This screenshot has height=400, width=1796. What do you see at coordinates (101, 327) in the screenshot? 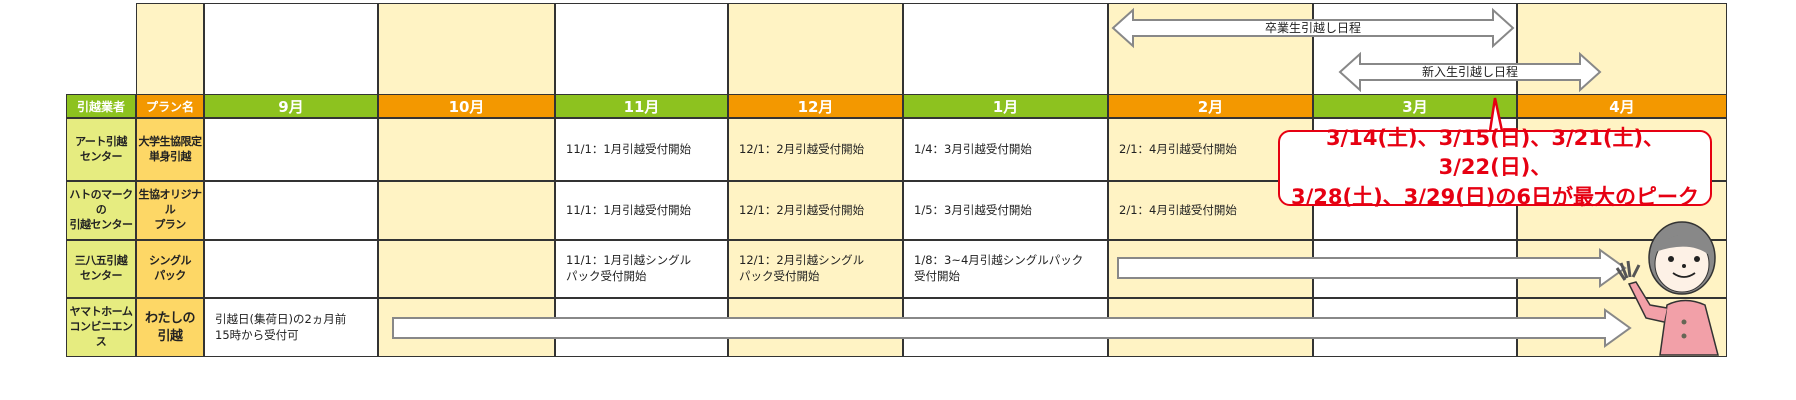
I see `company-name: ヤマトホーム コンビニエンス` at bounding box center [101, 327].